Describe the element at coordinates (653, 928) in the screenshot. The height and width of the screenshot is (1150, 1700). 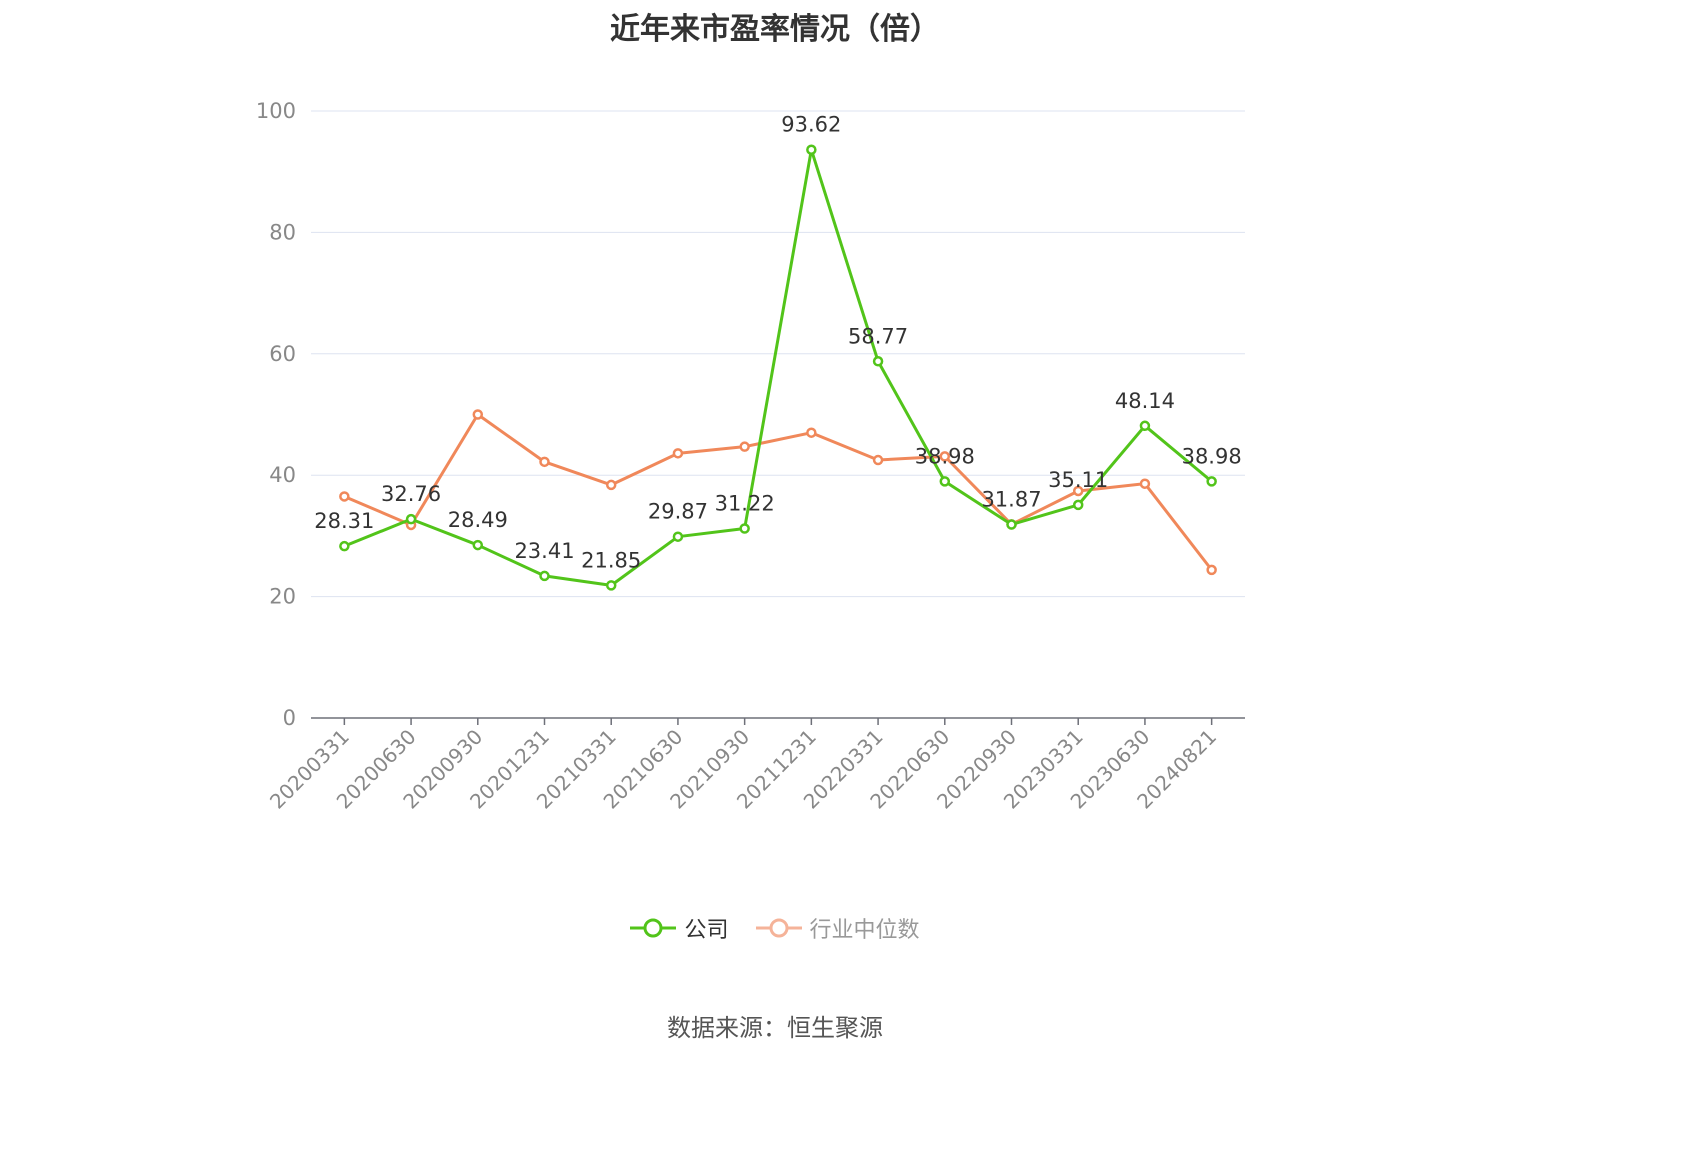
I see `legend-marker-company` at that location.